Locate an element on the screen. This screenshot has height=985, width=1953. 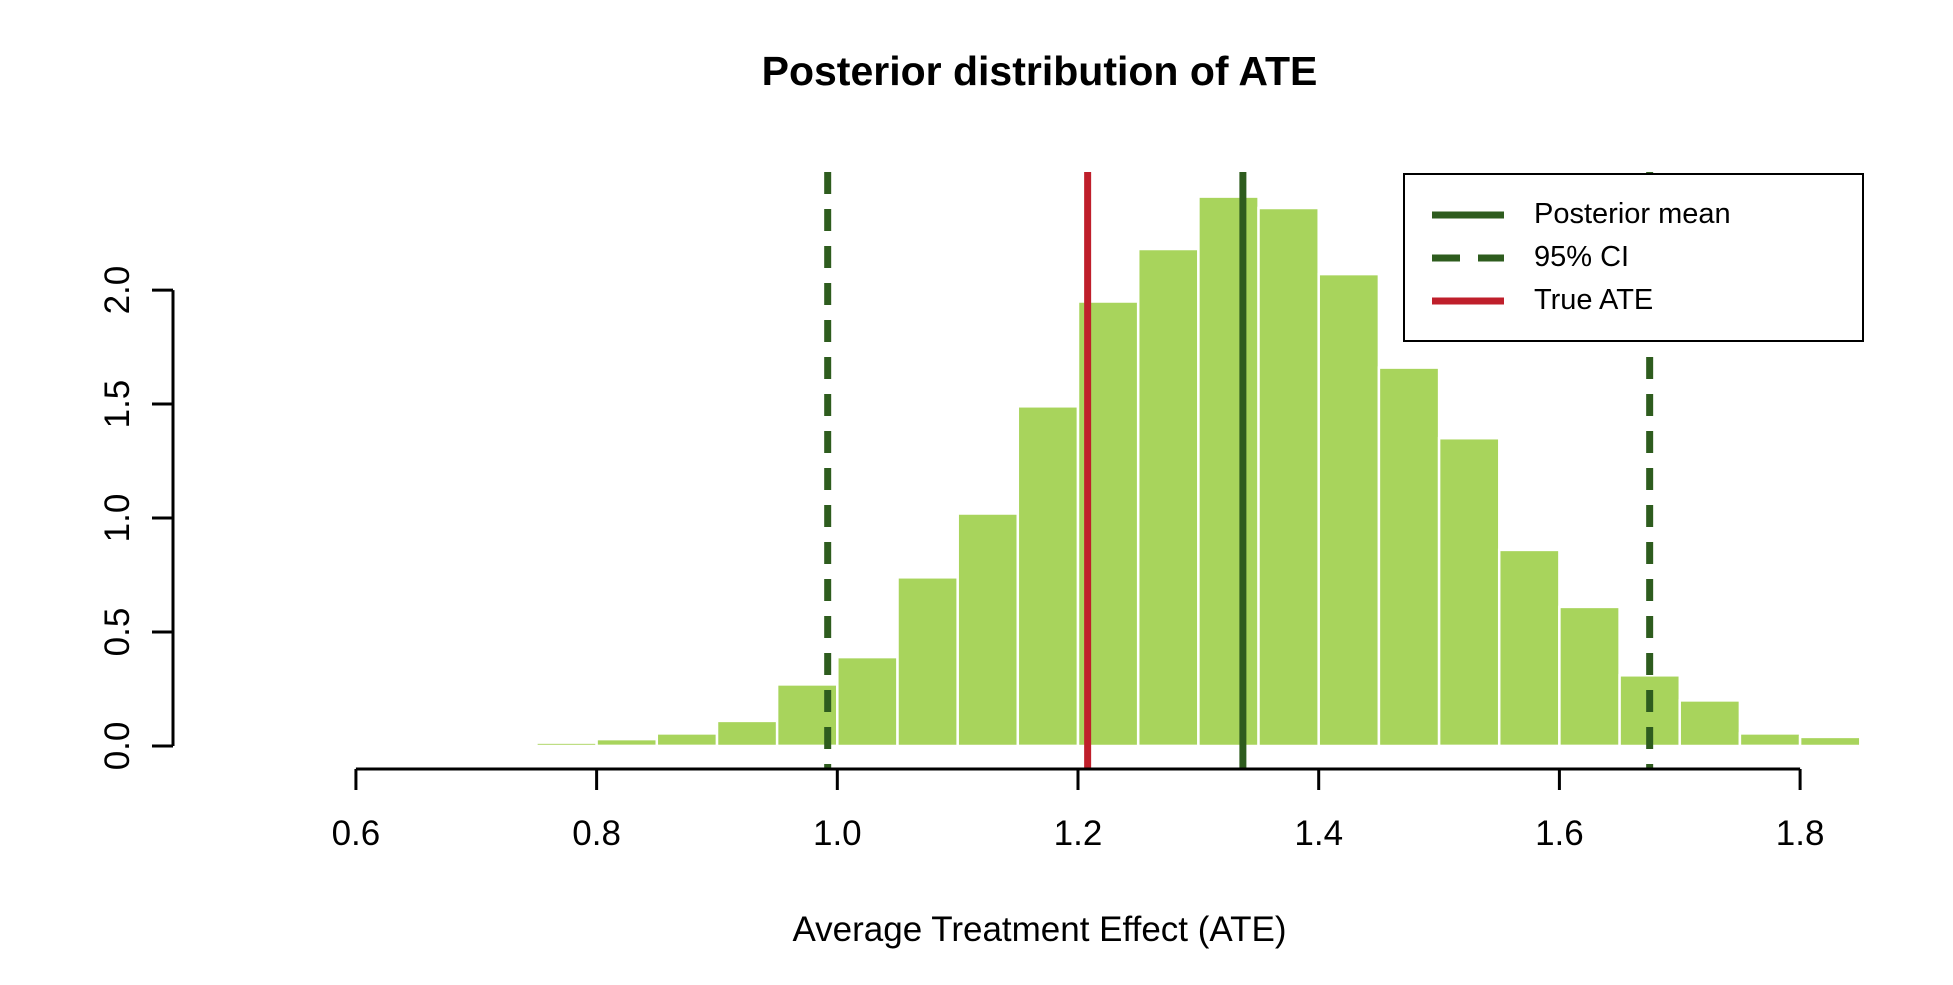
legend-label-posterior-mean: Posterior mean is located at coordinates (1632, 214).